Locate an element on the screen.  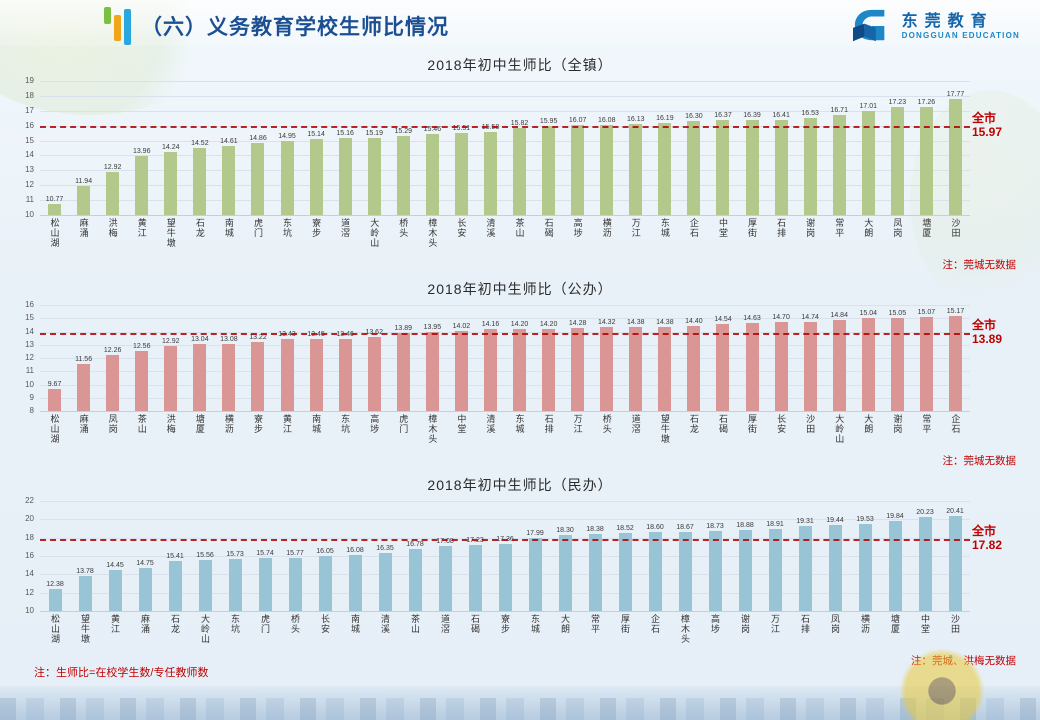
bar-column: 15.74 is located at coordinates (265, 580).